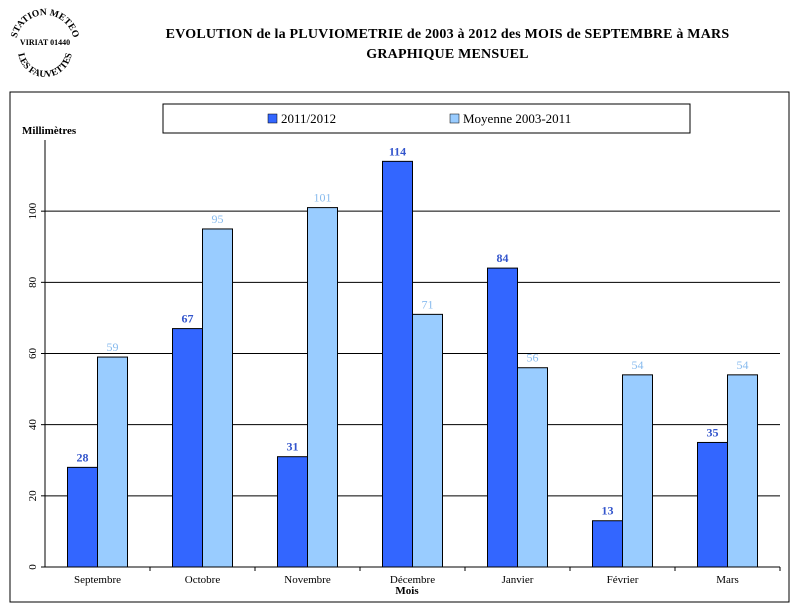 This screenshot has height=614, width=800. What do you see at coordinates (218, 219) in the screenshot?
I see `data-label: 95` at bounding box center [218, 219].